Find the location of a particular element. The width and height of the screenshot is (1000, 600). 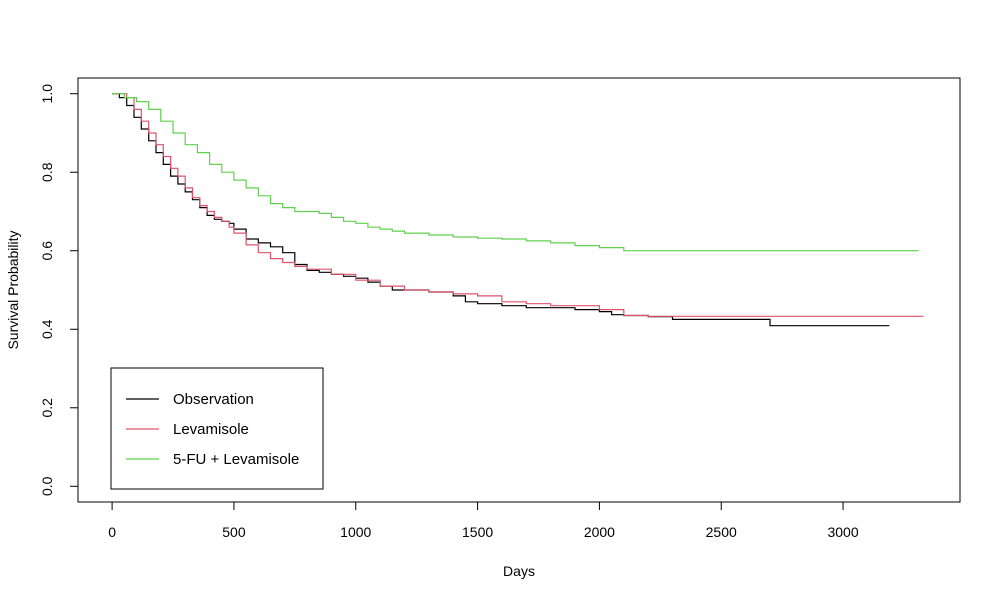

x-tick-label: 500 is located at coordinates (234, 532).